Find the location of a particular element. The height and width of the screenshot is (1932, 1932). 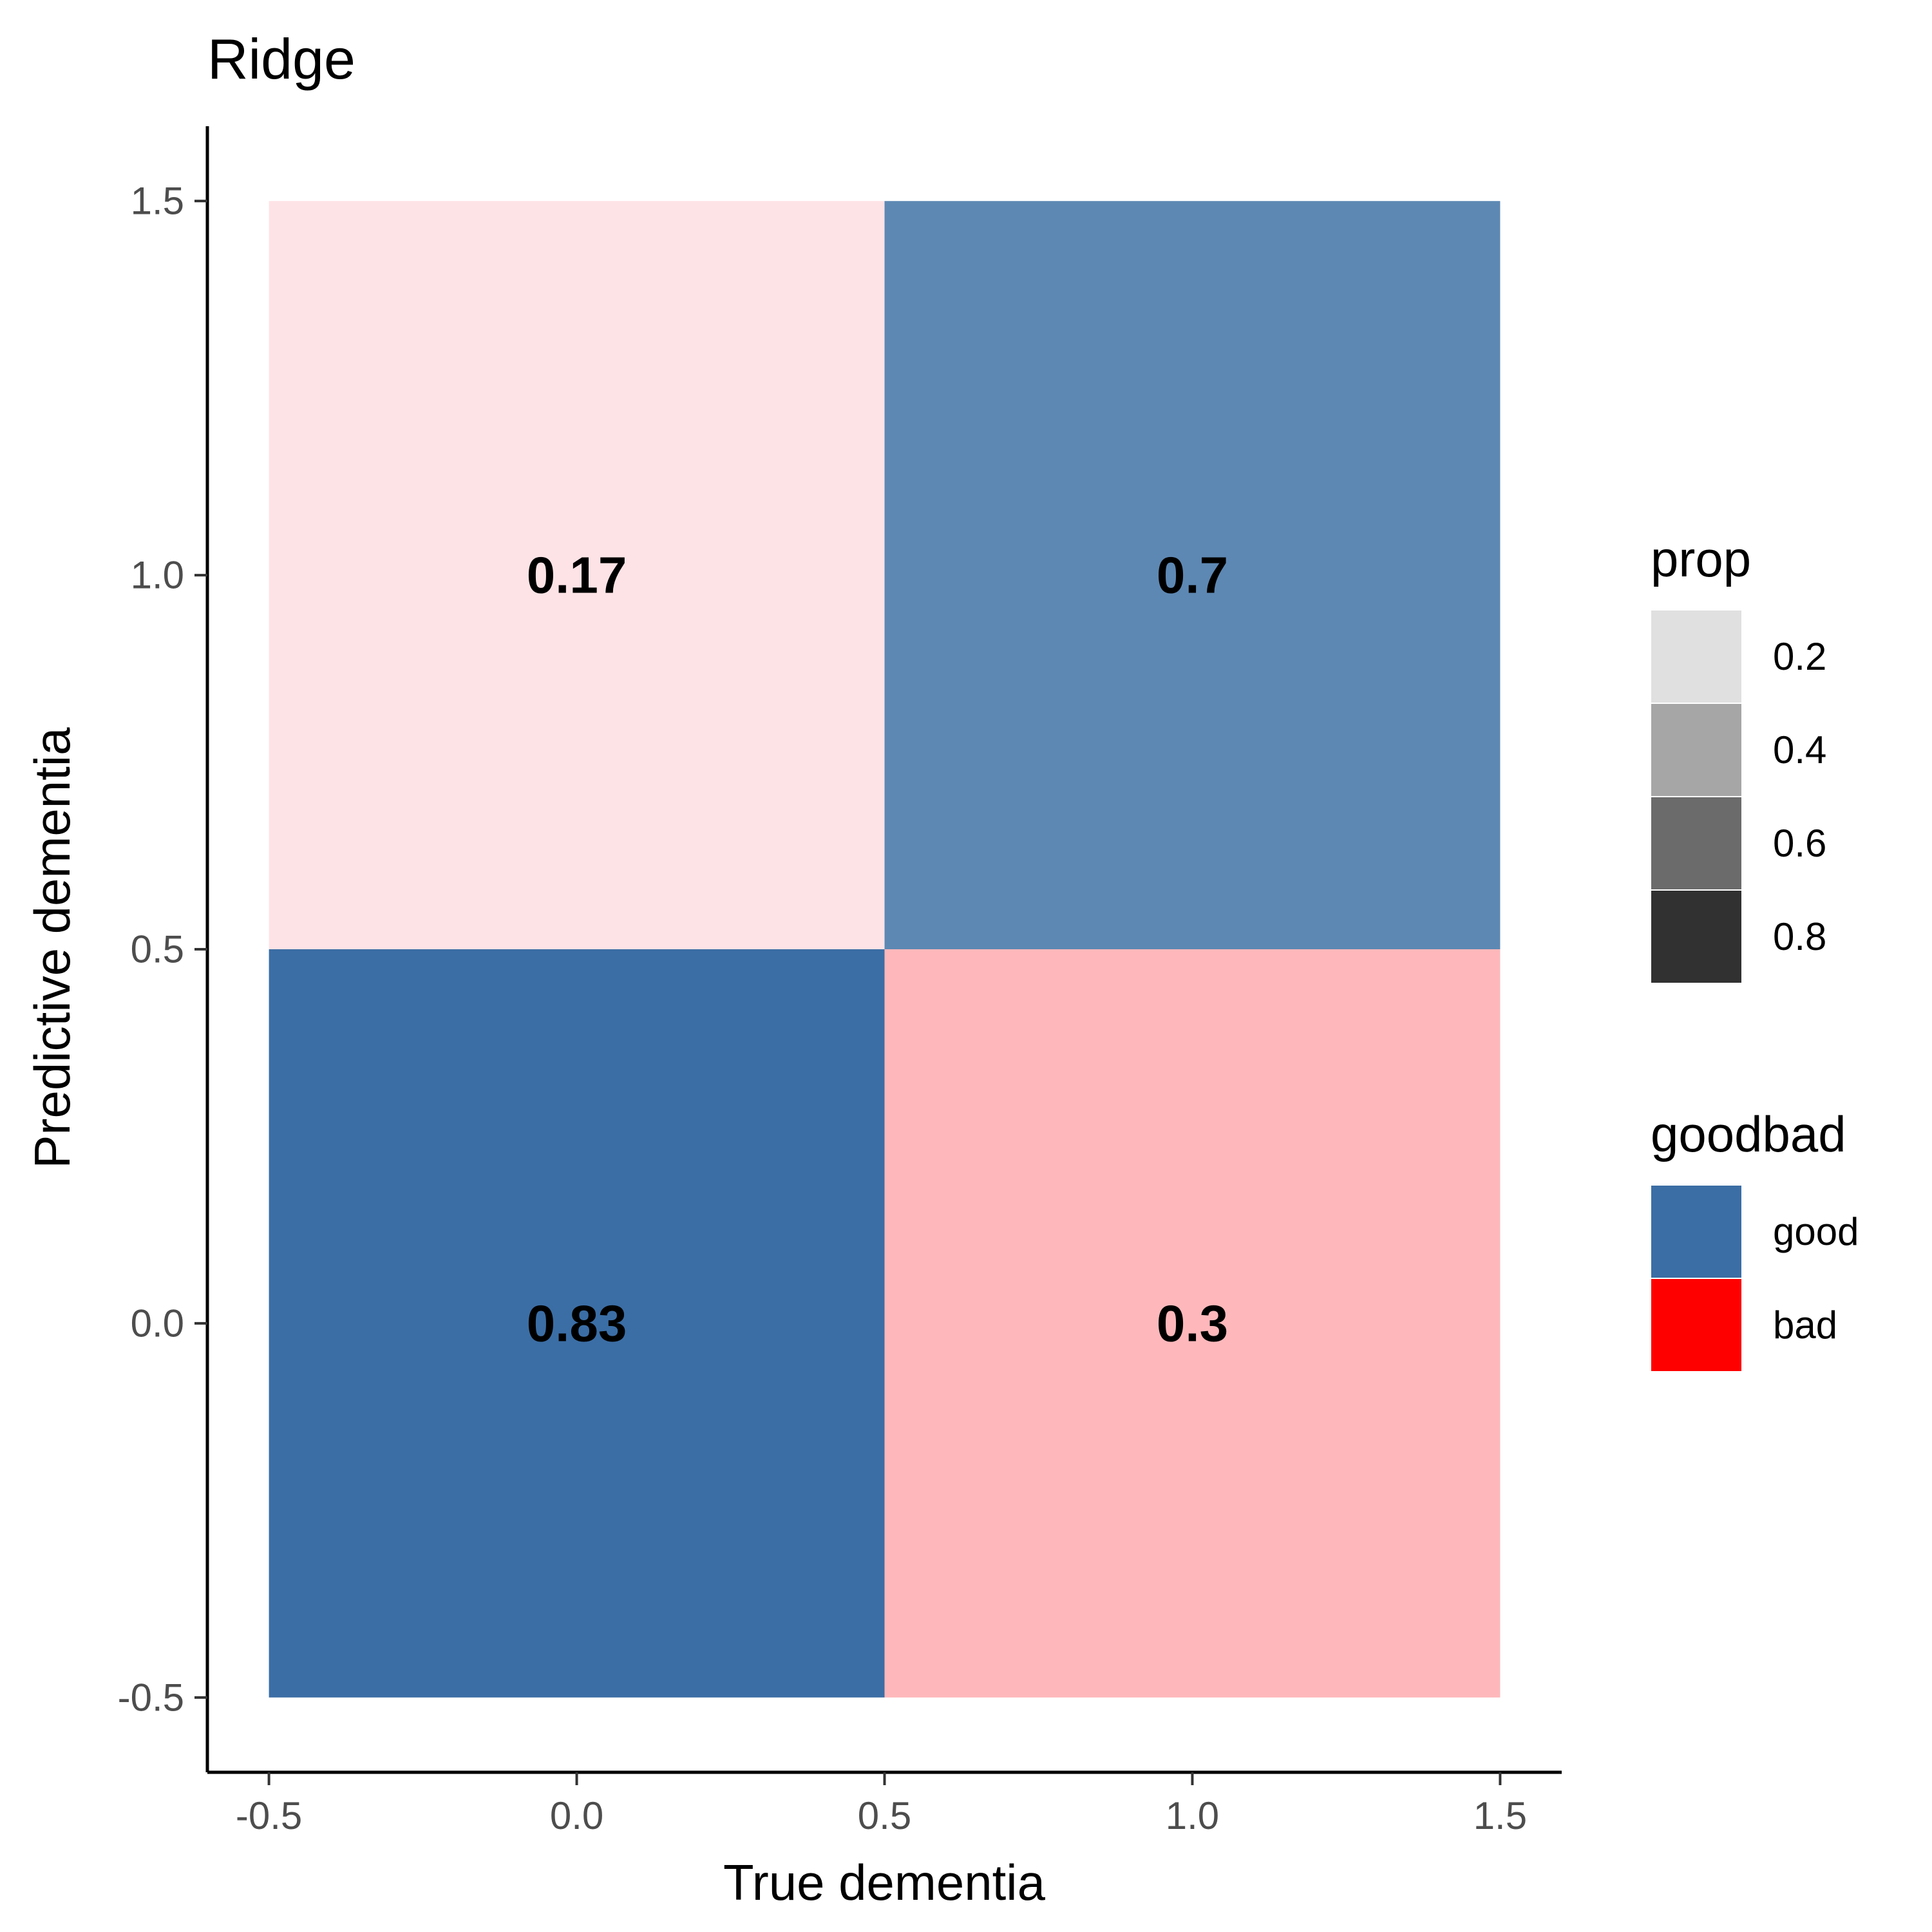

cell-value-label: 0.17 is located at coordinates (577, 575).